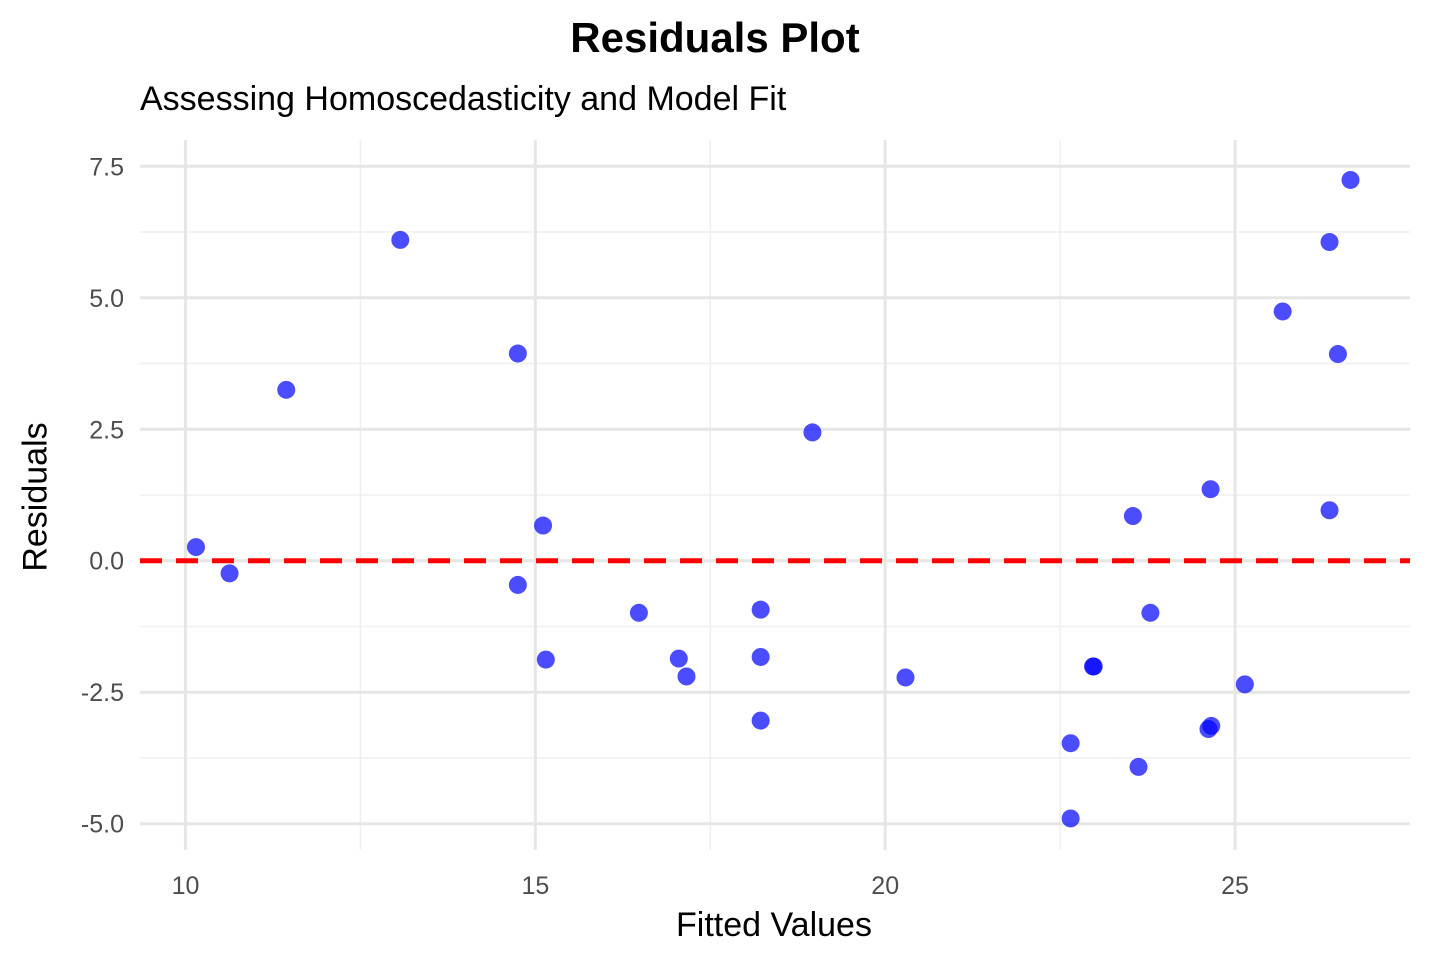 Image resolution: width=1430 pixels, height=968 pixels. What do you see at coordinates (106, 299) in the screenshot?
I see `y-tick-label: 5.0` at bounding box center [106, 299].